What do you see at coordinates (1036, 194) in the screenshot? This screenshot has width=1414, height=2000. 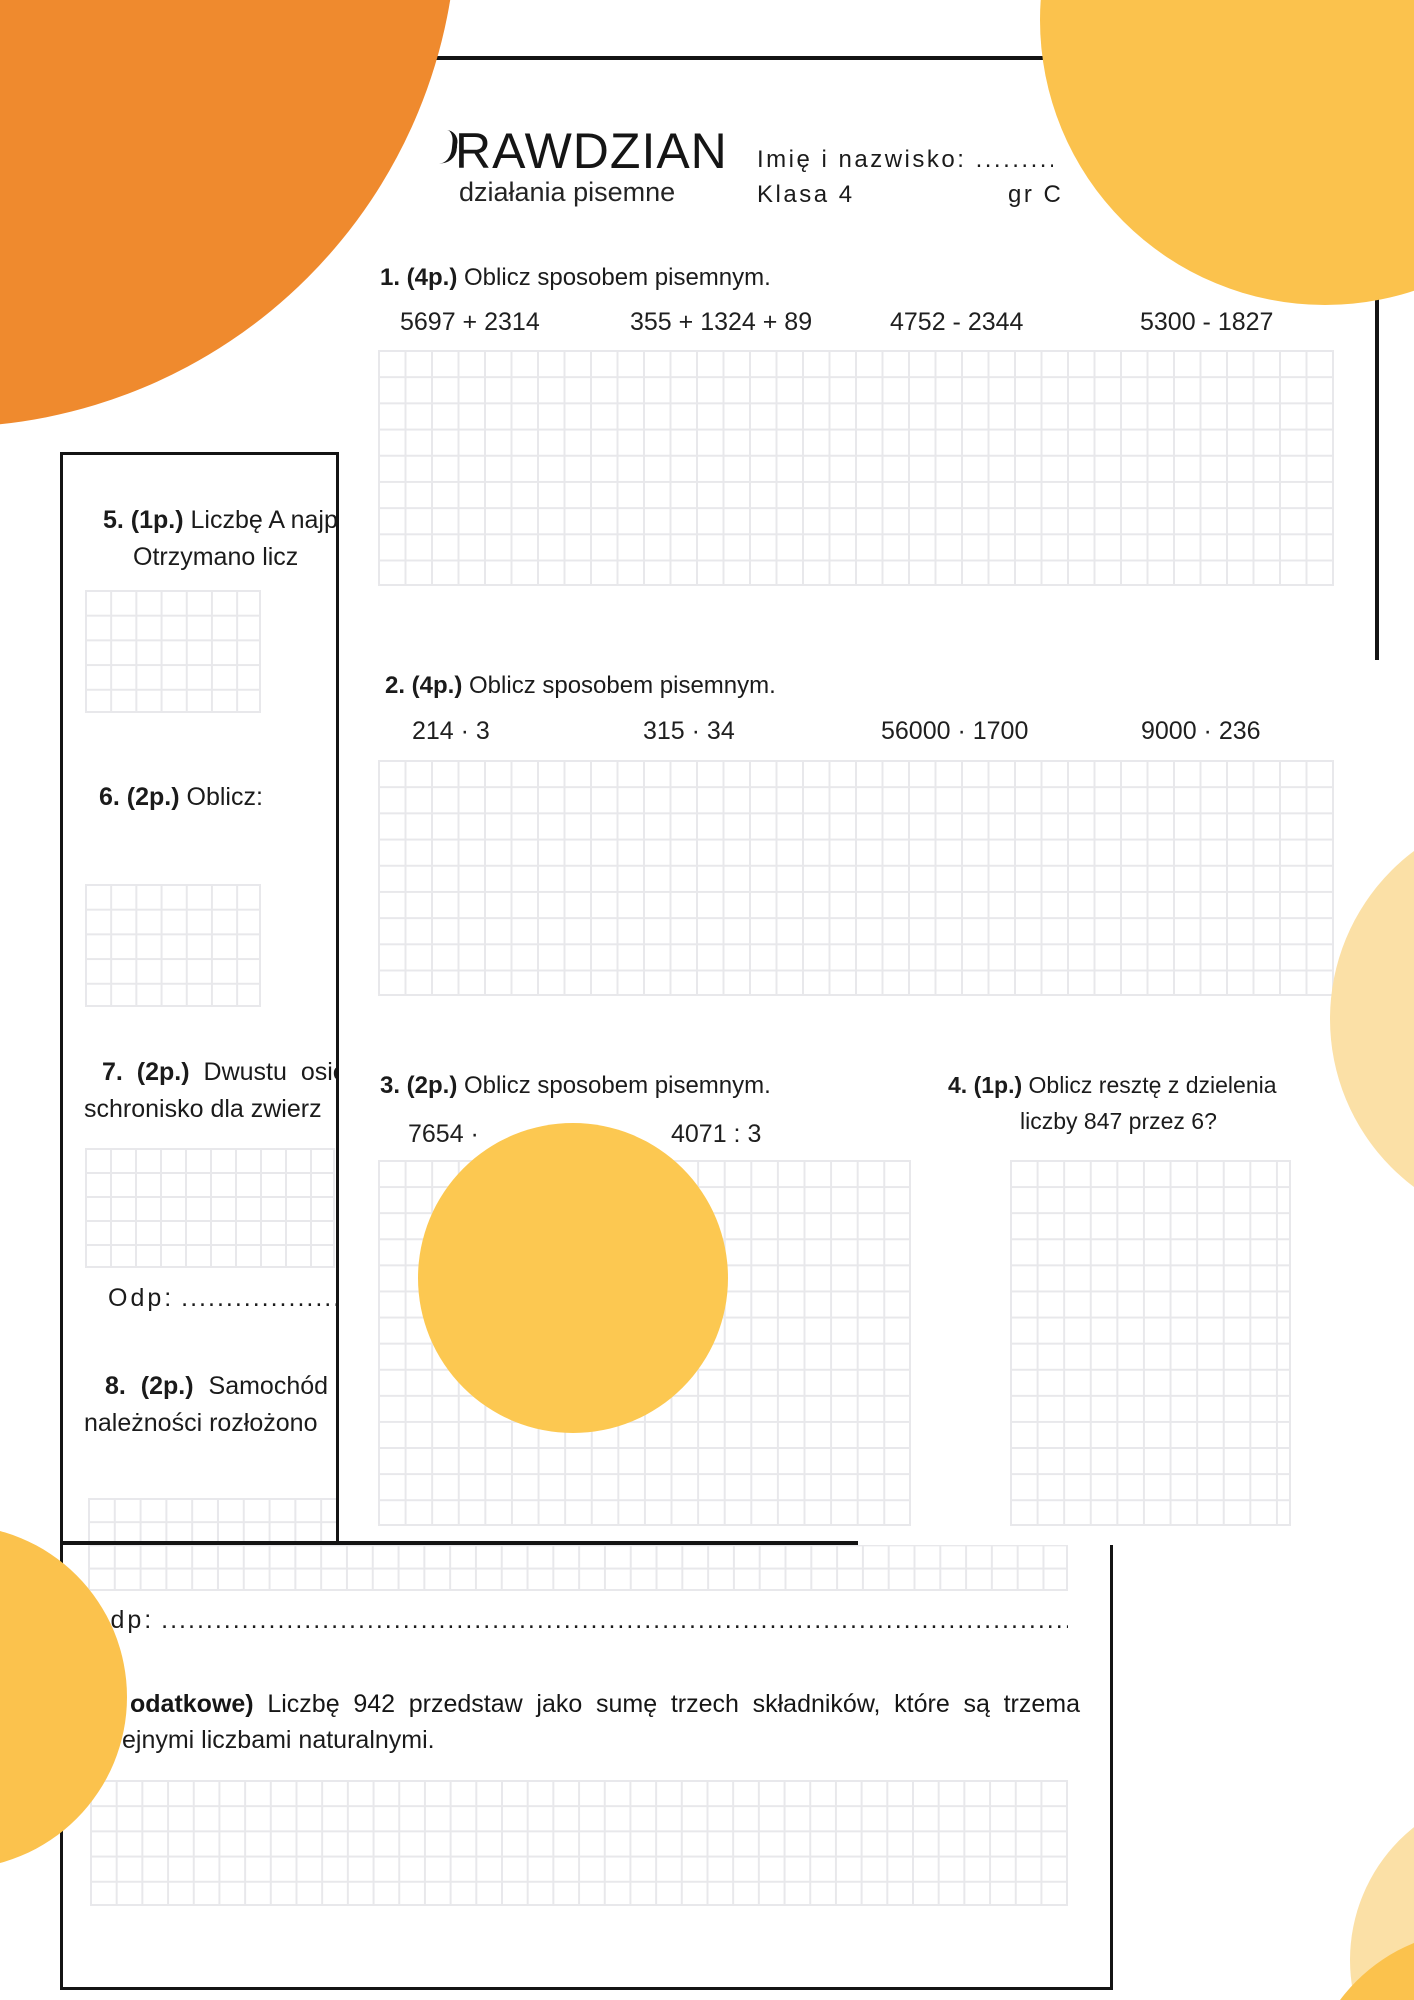 I see `group-label: gr C` at bounding box center [1036, 194].